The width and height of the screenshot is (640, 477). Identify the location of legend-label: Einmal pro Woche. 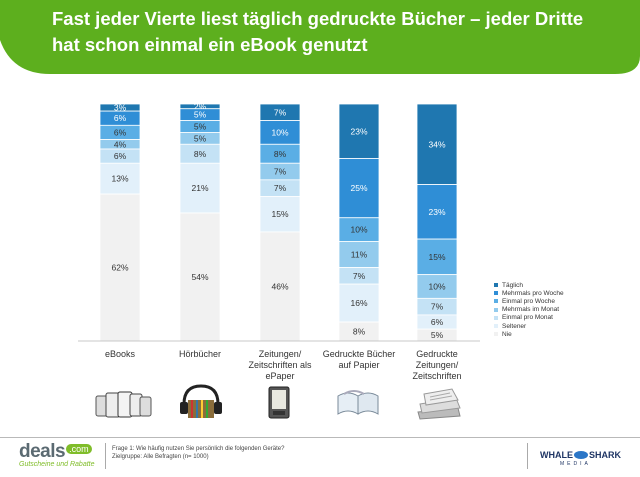
(528, 301).